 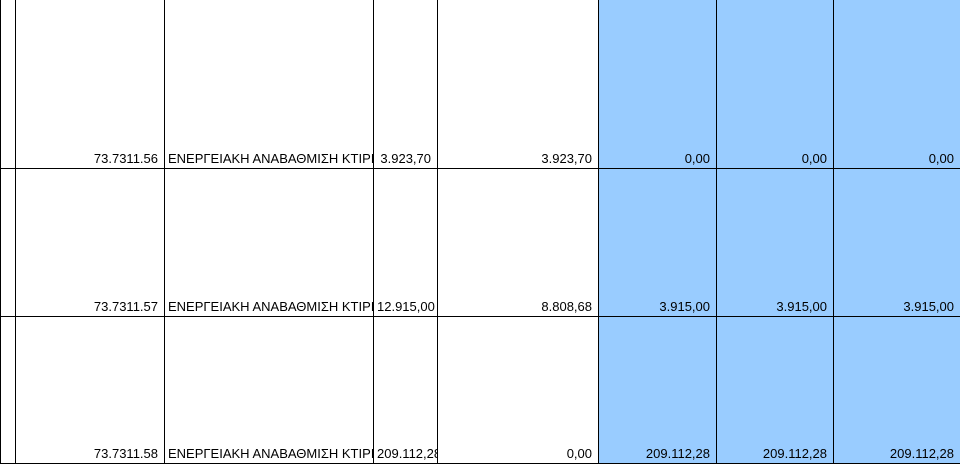 What do you see at coordinates (90, 390) in the screenshot?
I see `code-cell: 73.7311.58` at bounding box center [90, 390].